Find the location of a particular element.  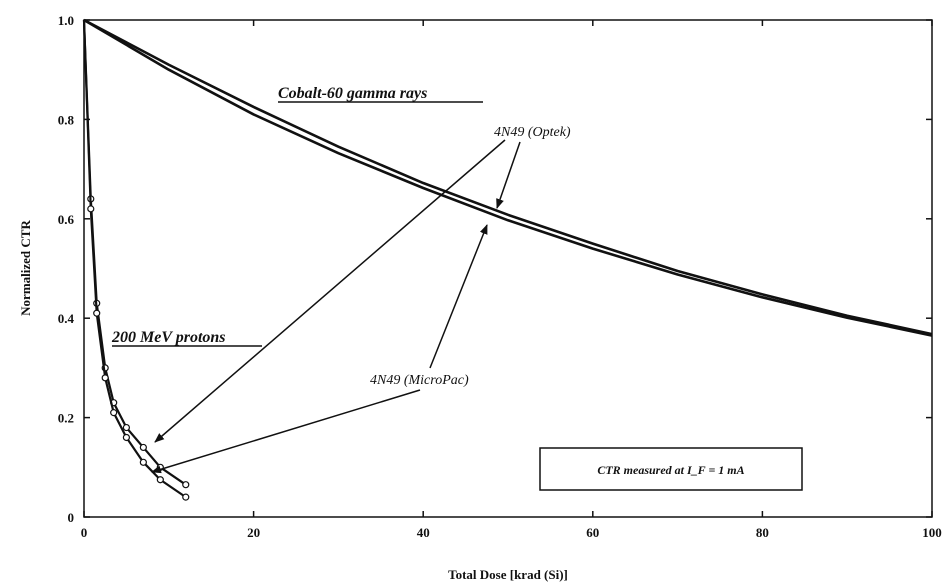

y-axis-title: Normalized CTR is located at coordinates (25, 268).